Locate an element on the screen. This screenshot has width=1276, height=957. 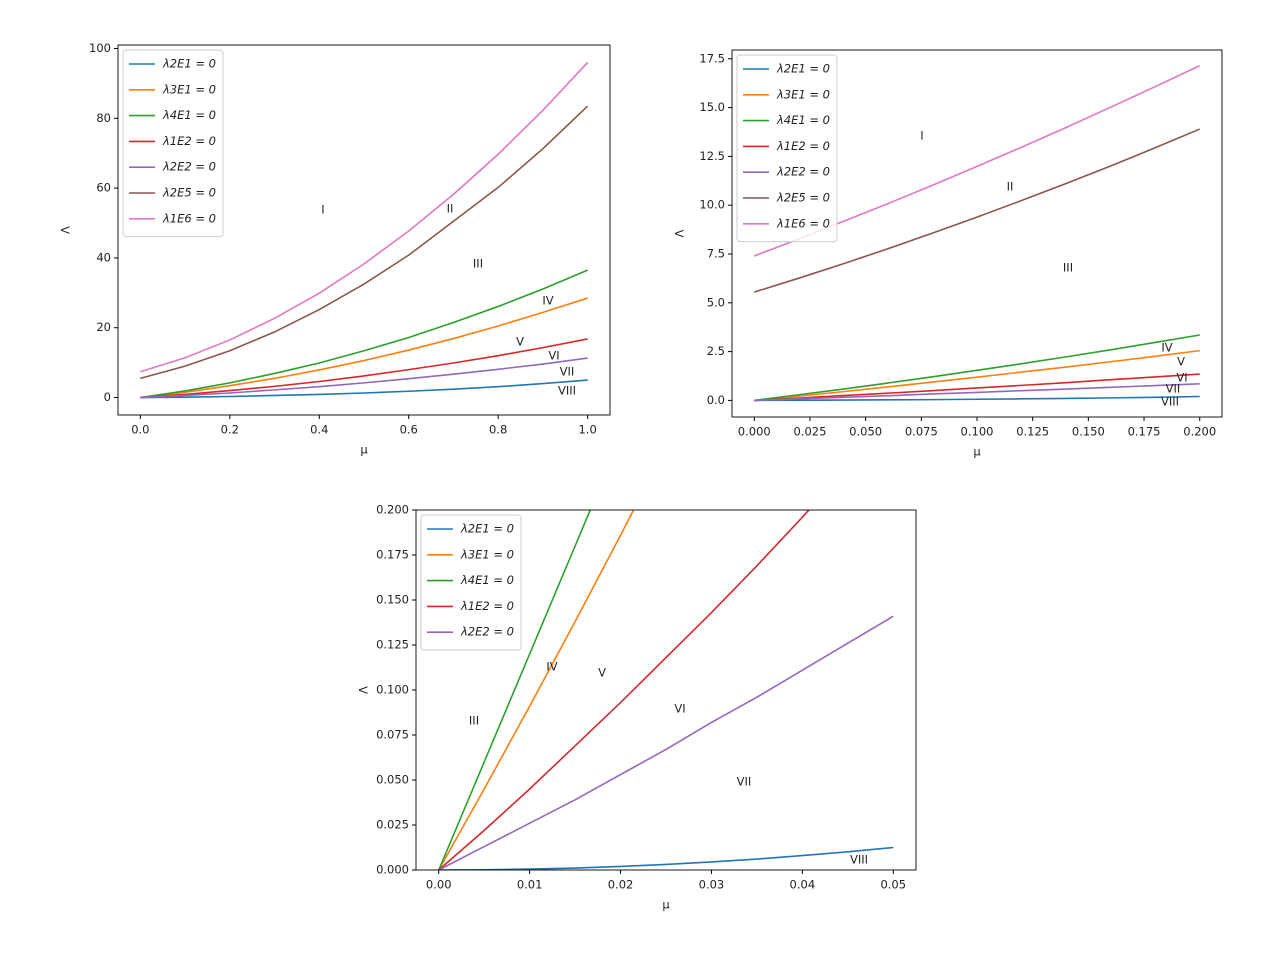
x-tick-label: 0.01 is located at coordinates (530, 885).